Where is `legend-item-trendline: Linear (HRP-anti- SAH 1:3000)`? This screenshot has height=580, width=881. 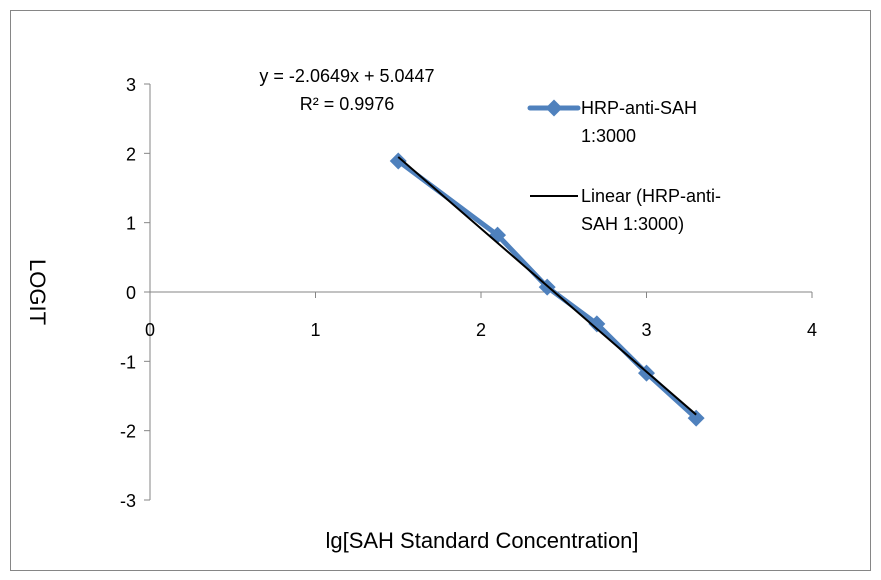 legend-item-trendline: Linear (HRP-anti- SAH 1:3000) is located at coordinates (625, 210).